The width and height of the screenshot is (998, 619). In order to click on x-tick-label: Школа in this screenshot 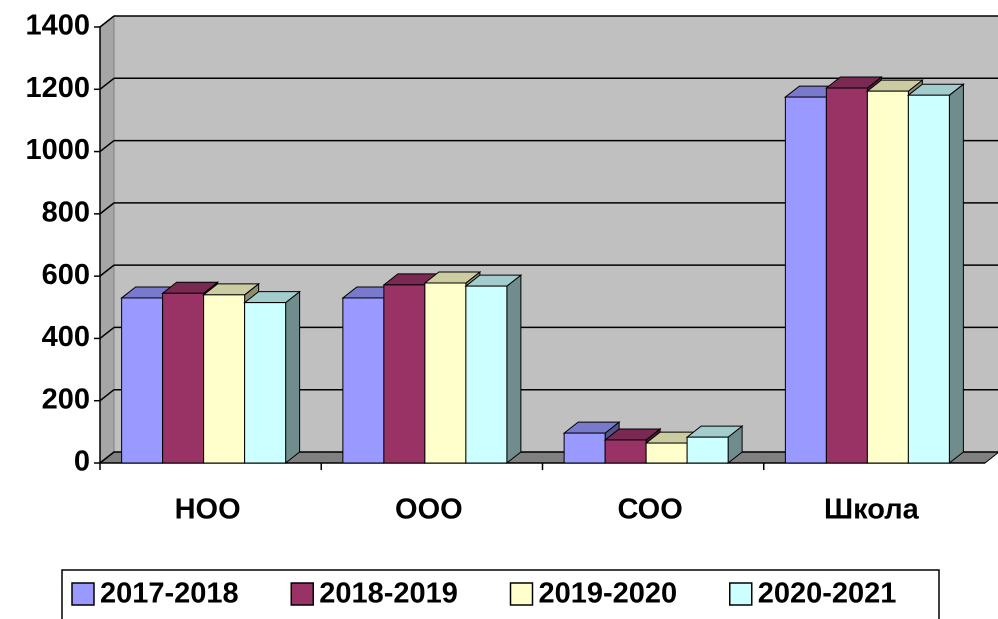, I will do `click(872, 510)`.